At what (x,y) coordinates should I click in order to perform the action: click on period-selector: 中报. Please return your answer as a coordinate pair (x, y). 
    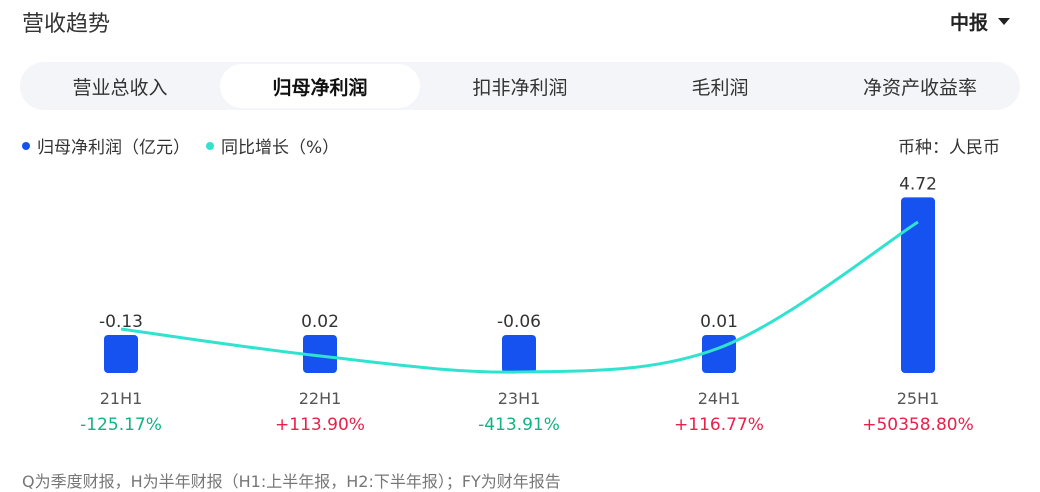
    Looking at the image, I should click on (980, 21).